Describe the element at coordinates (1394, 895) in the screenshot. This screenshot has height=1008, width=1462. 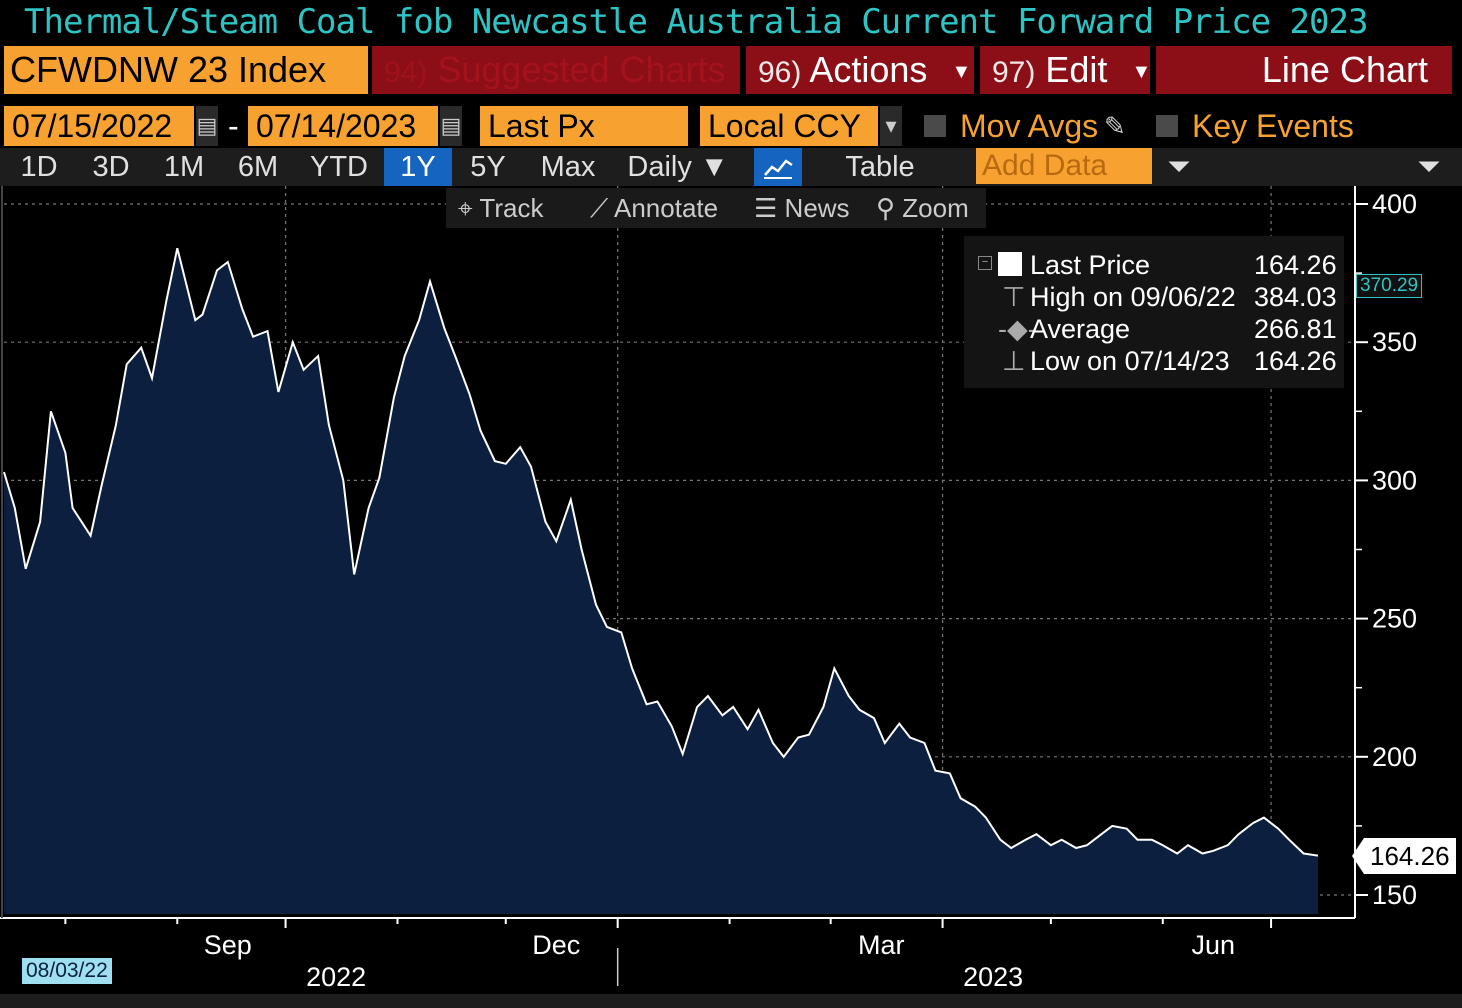
I see `y-tick-label: 150` at that location.